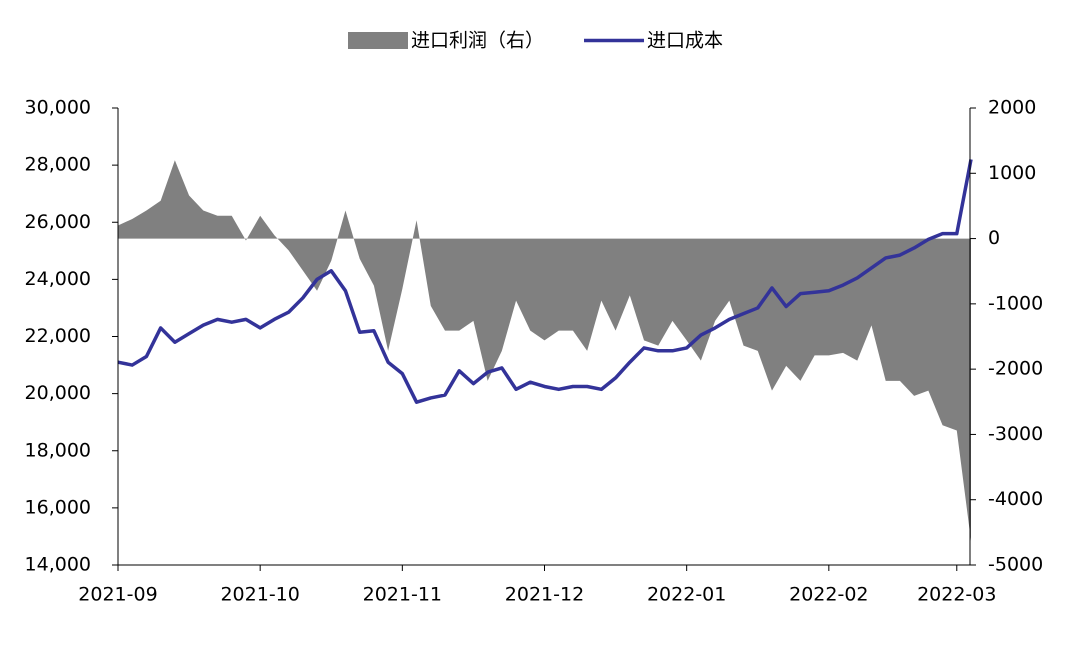  I want to click on y2-tick-label: -3000, so click(1015, 434).